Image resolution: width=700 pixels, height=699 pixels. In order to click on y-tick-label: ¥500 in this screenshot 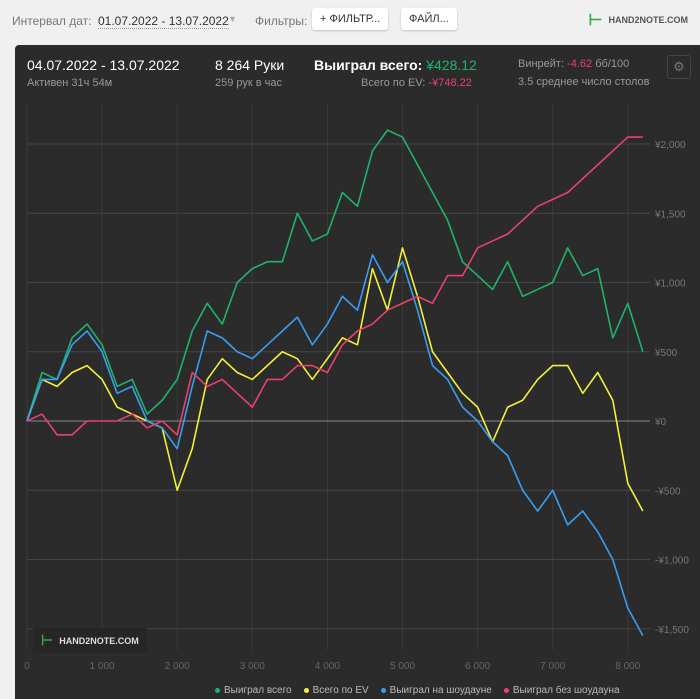, I will do `click(666, 353)`.